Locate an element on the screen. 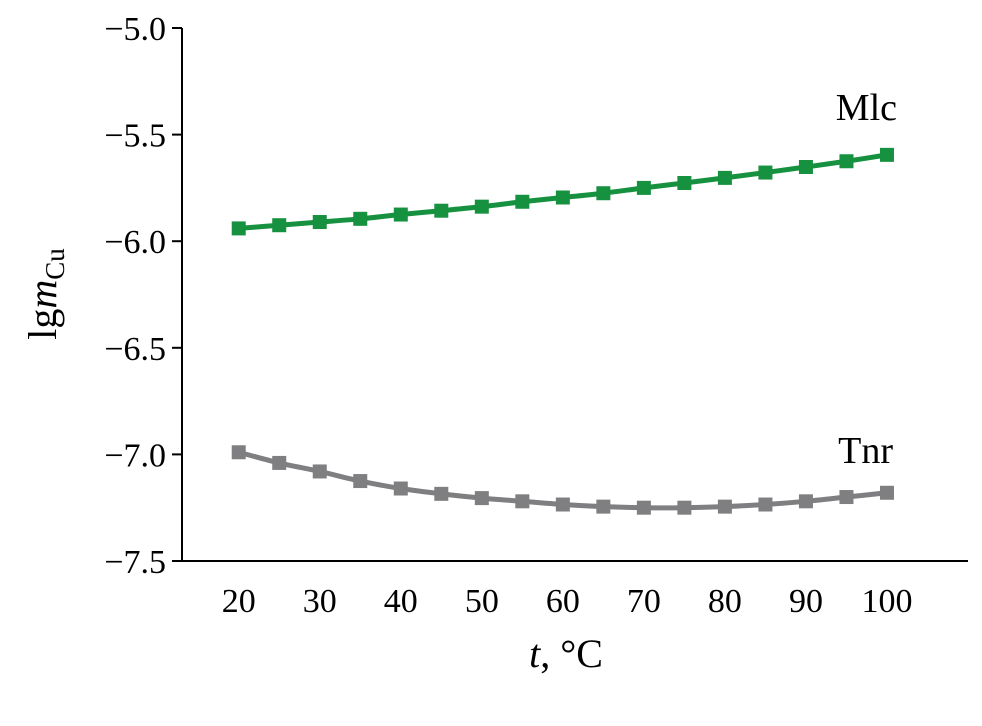 This screenshot has height=726, width=982. x-axis-title-variable: t is located at coordinates (535, 653).